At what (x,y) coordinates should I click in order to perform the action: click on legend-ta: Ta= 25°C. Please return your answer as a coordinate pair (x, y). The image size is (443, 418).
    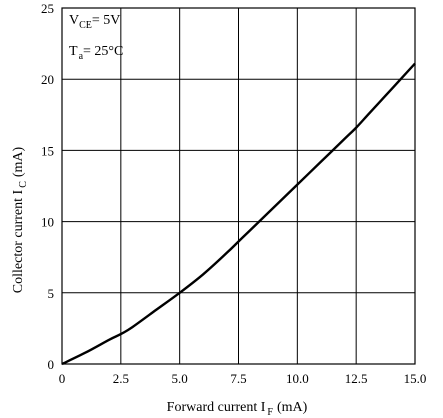
    Looking at the image, I should click on (96, 53).